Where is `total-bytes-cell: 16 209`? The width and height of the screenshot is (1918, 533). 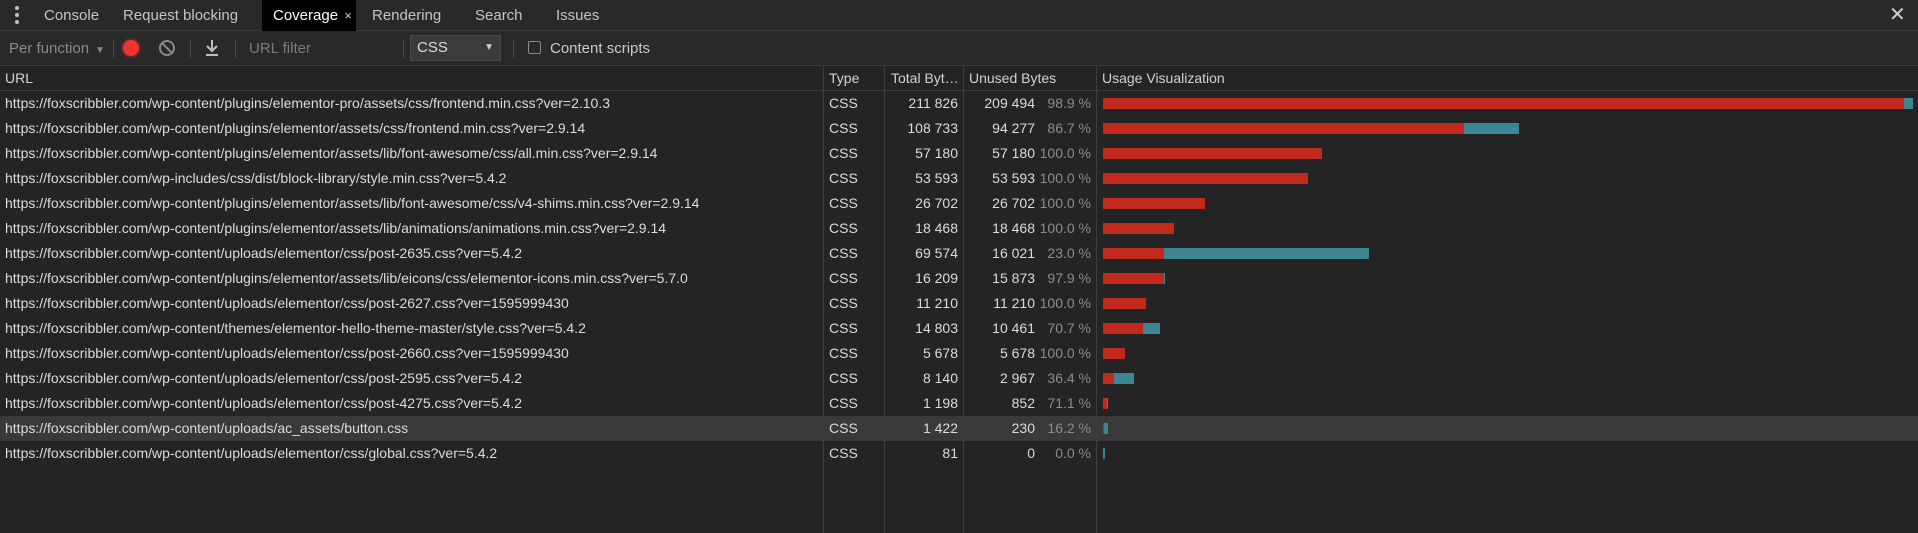 total-bytes-cell: 16 209 is located at coordinates (936, 278).